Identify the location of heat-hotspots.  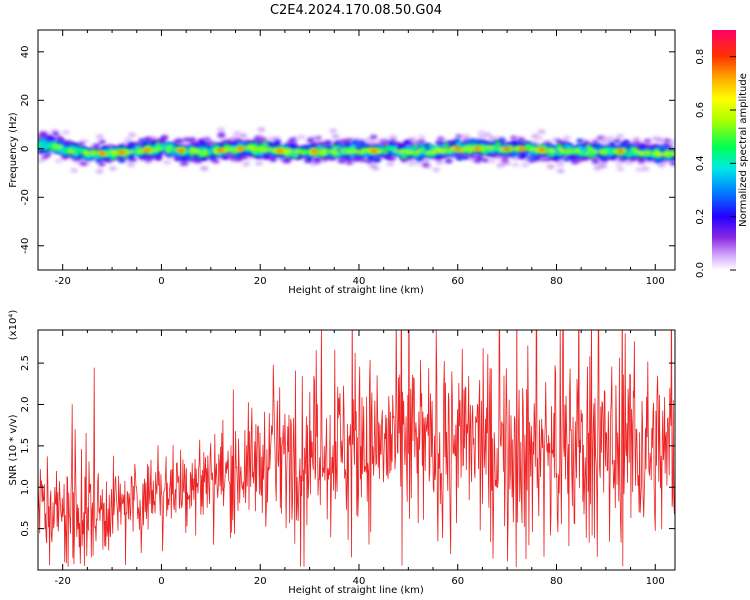
(361, 151).